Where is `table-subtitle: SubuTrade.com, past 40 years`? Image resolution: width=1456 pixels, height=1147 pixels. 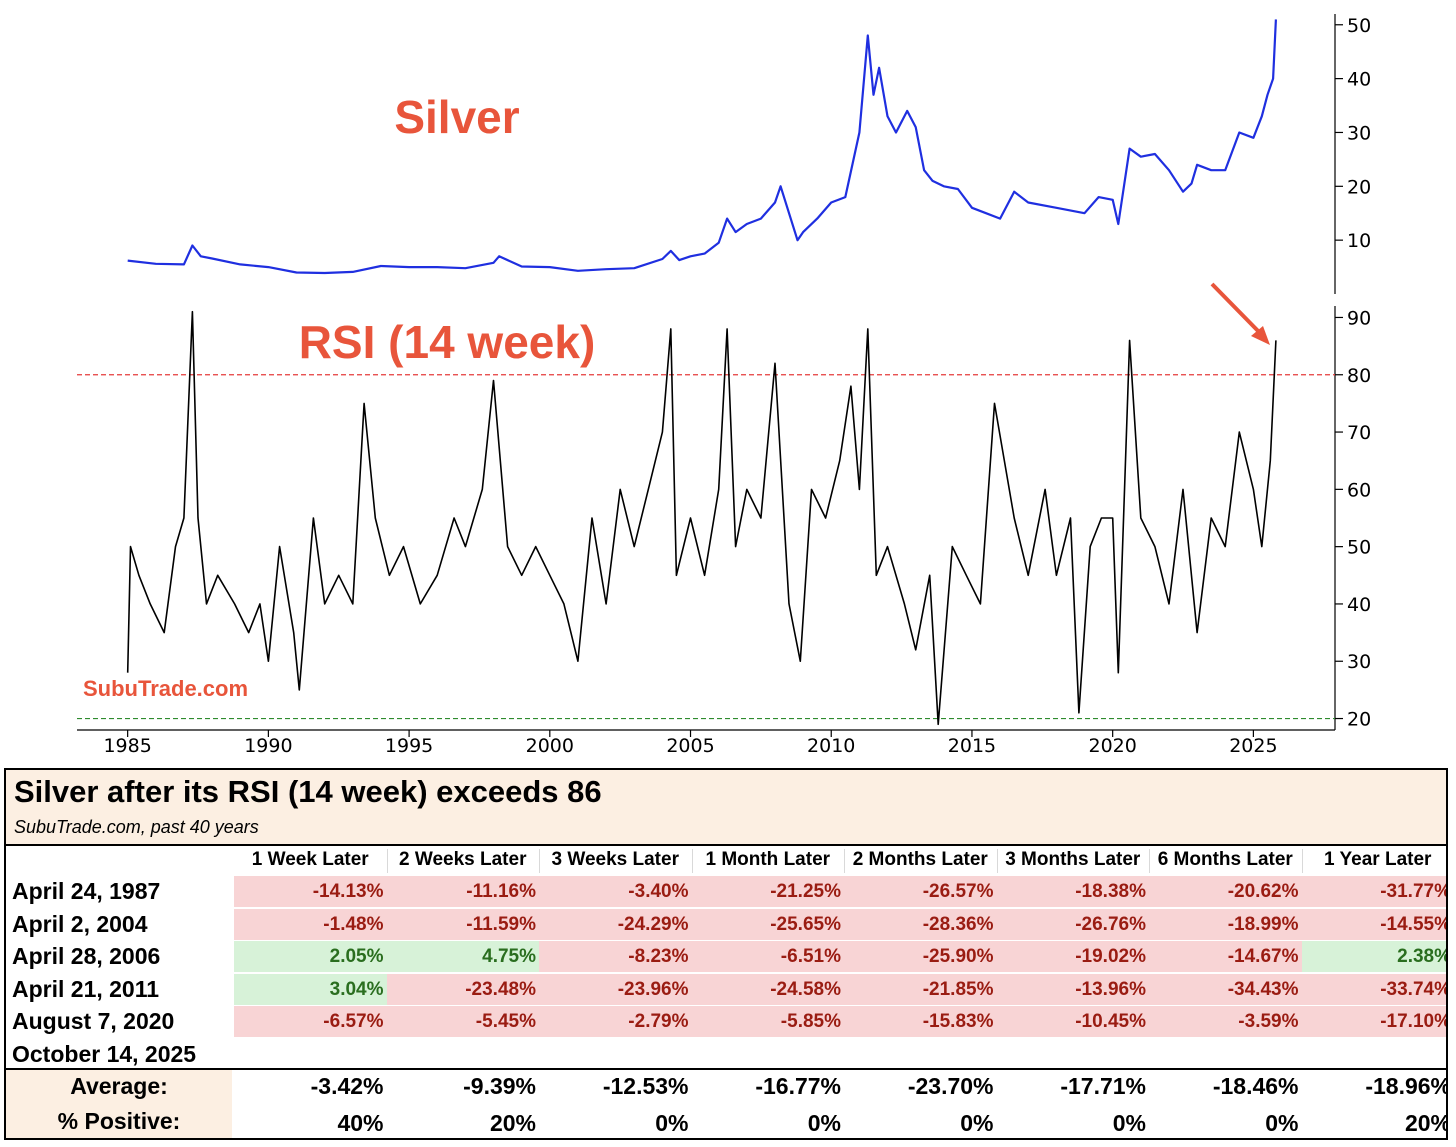
table-subtitle: SubuTrade.com, past 40 years is located at coordinates (136, 827).